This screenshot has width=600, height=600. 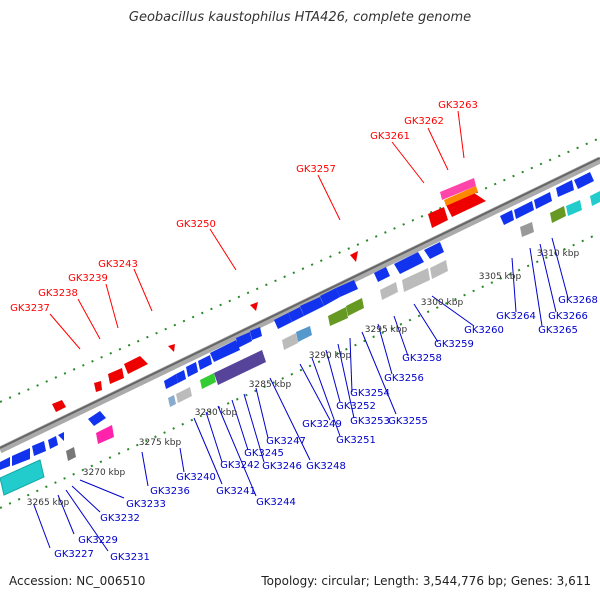 What do you see at coordinates (461, 196) in the screenshot?
I see `gene-glyph-gk3263` at bounding box center [461, 196].